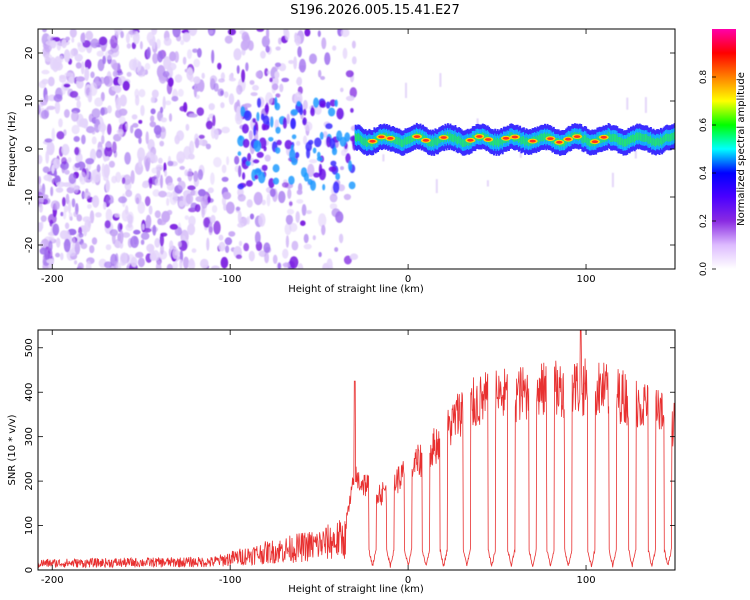  I want to click on colorbar-ramp, so click(724, 149).